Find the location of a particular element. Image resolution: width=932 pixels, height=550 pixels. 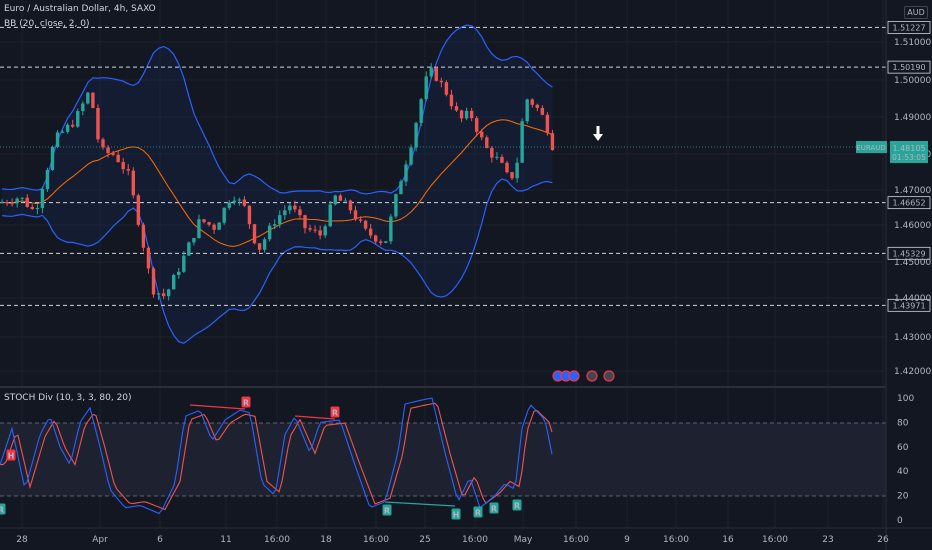

stoch-k-line is located at coordinates (276, 456).